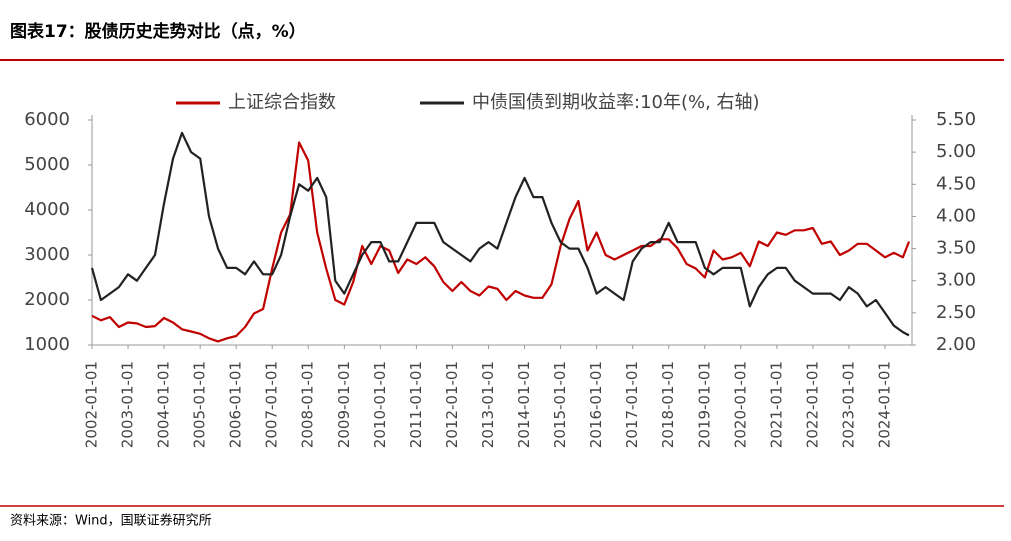  I want to click on x-tick-label: 2009-01-01, so click(344, 404).